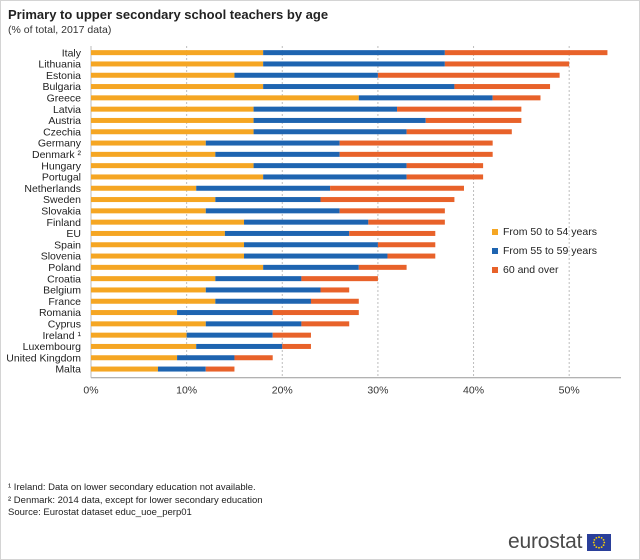 The image size is (640, 560). I want to click on category-label: Portugal, so click(61, 178).